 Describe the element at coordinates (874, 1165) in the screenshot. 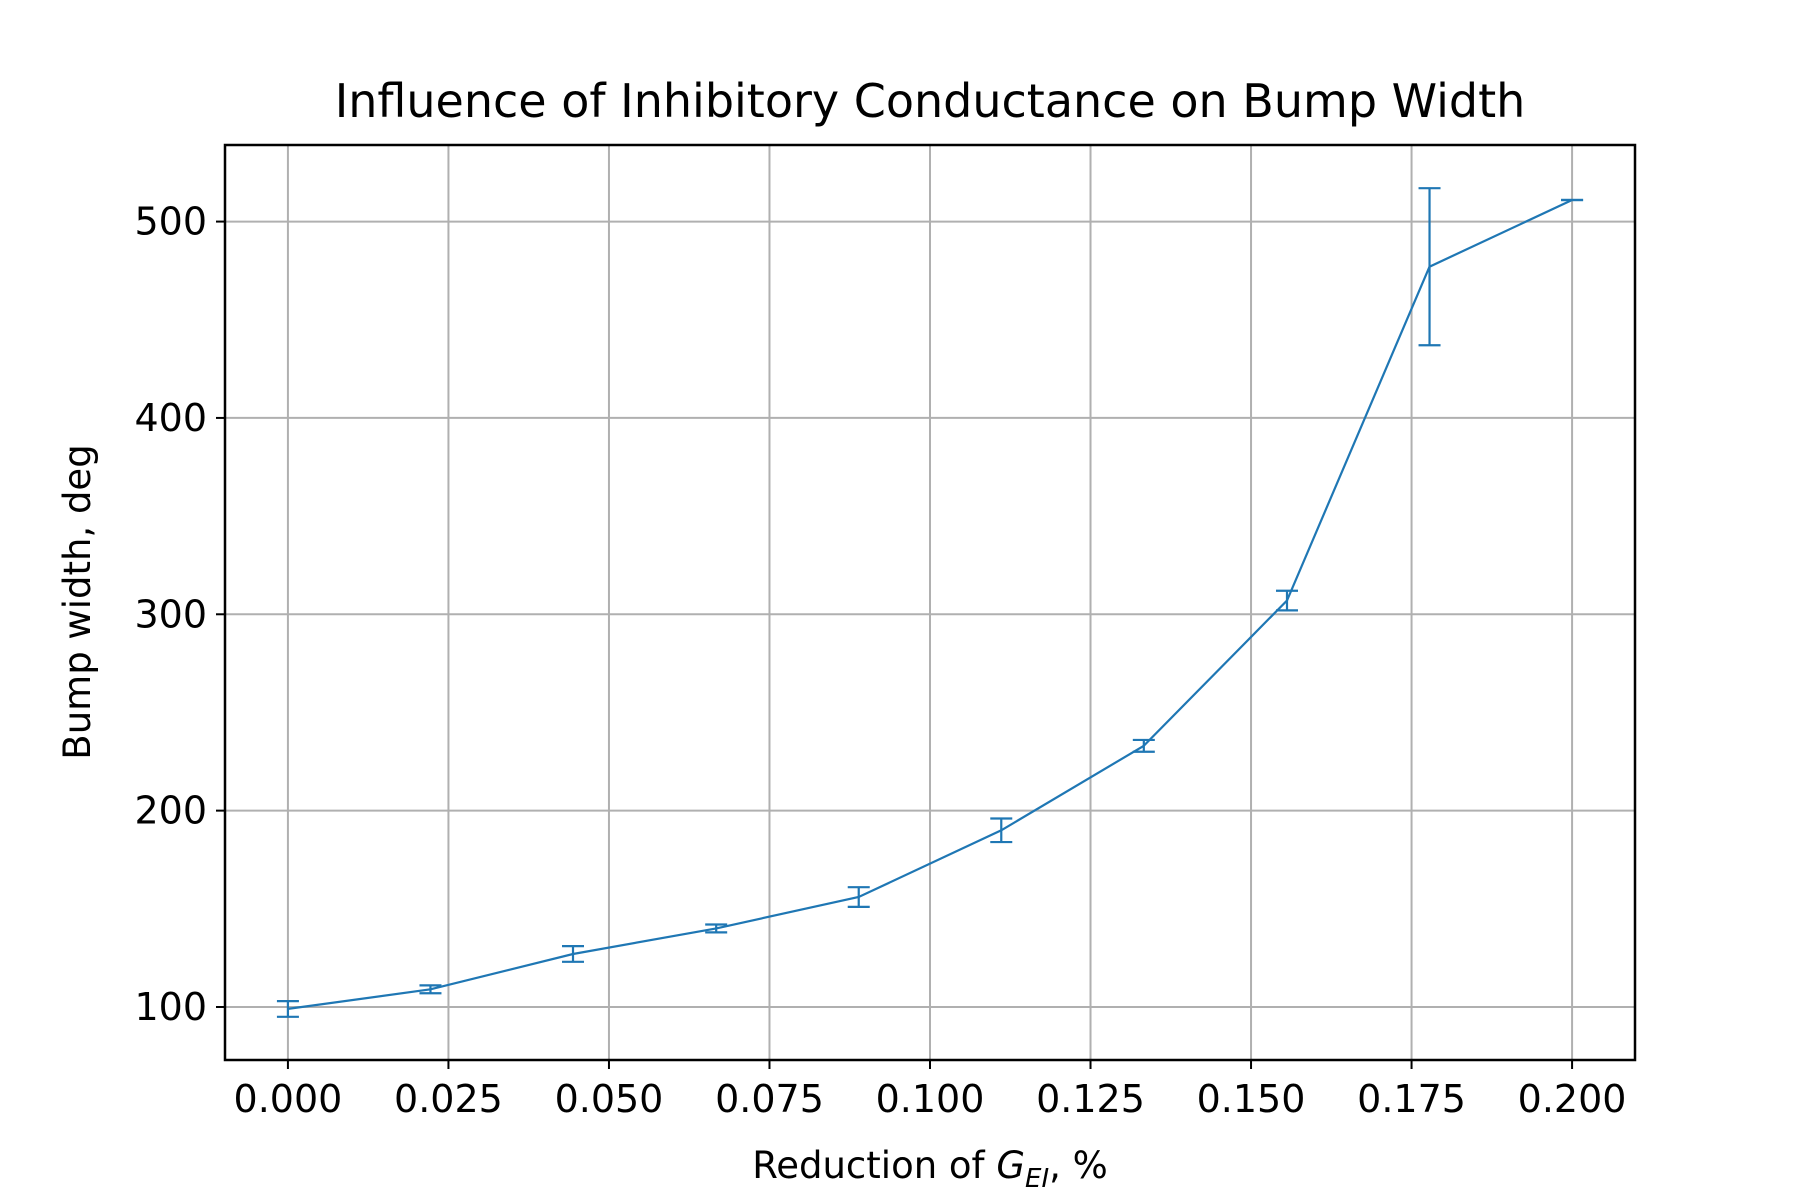

I see `x-axis-label-prefix: Reduction of` at that location.